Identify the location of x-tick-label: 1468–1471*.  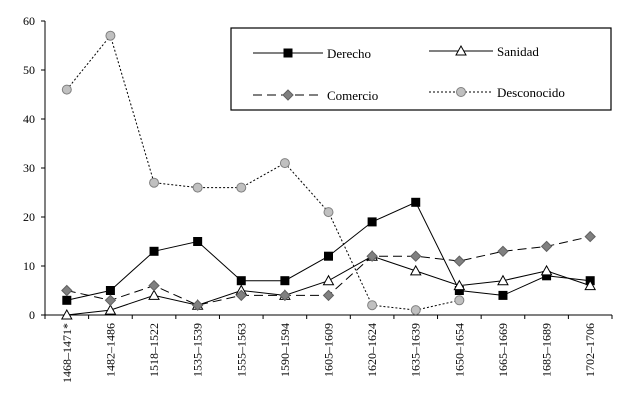
(67, 353).